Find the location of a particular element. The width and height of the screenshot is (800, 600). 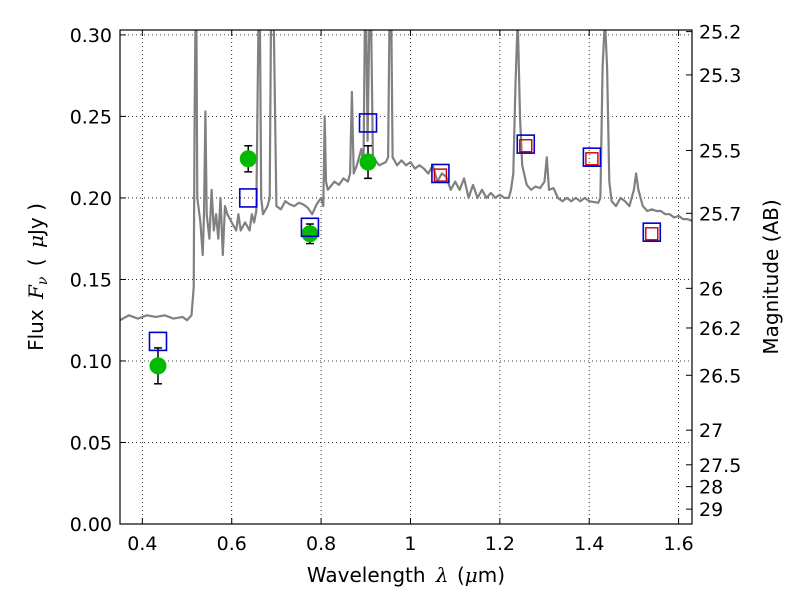

x-tick-label: 1 is located at coordinates (410, 544).